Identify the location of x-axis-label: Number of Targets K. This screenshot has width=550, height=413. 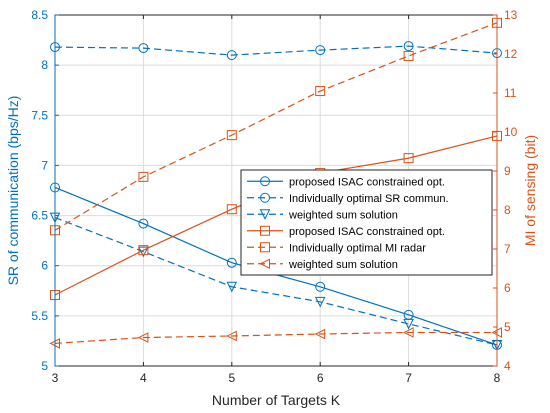
(276, 400).